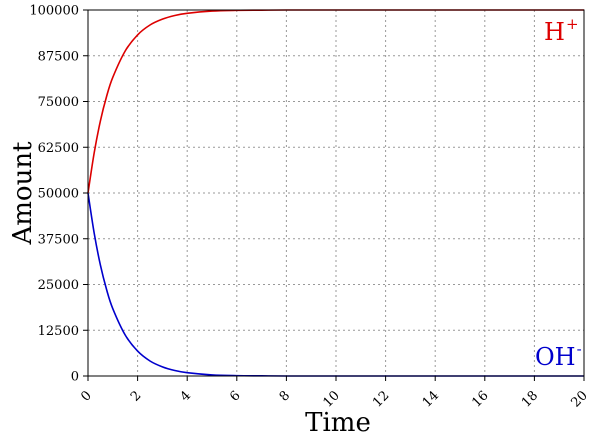  I want to click on x-tick-label: 0, so click(86, 396).